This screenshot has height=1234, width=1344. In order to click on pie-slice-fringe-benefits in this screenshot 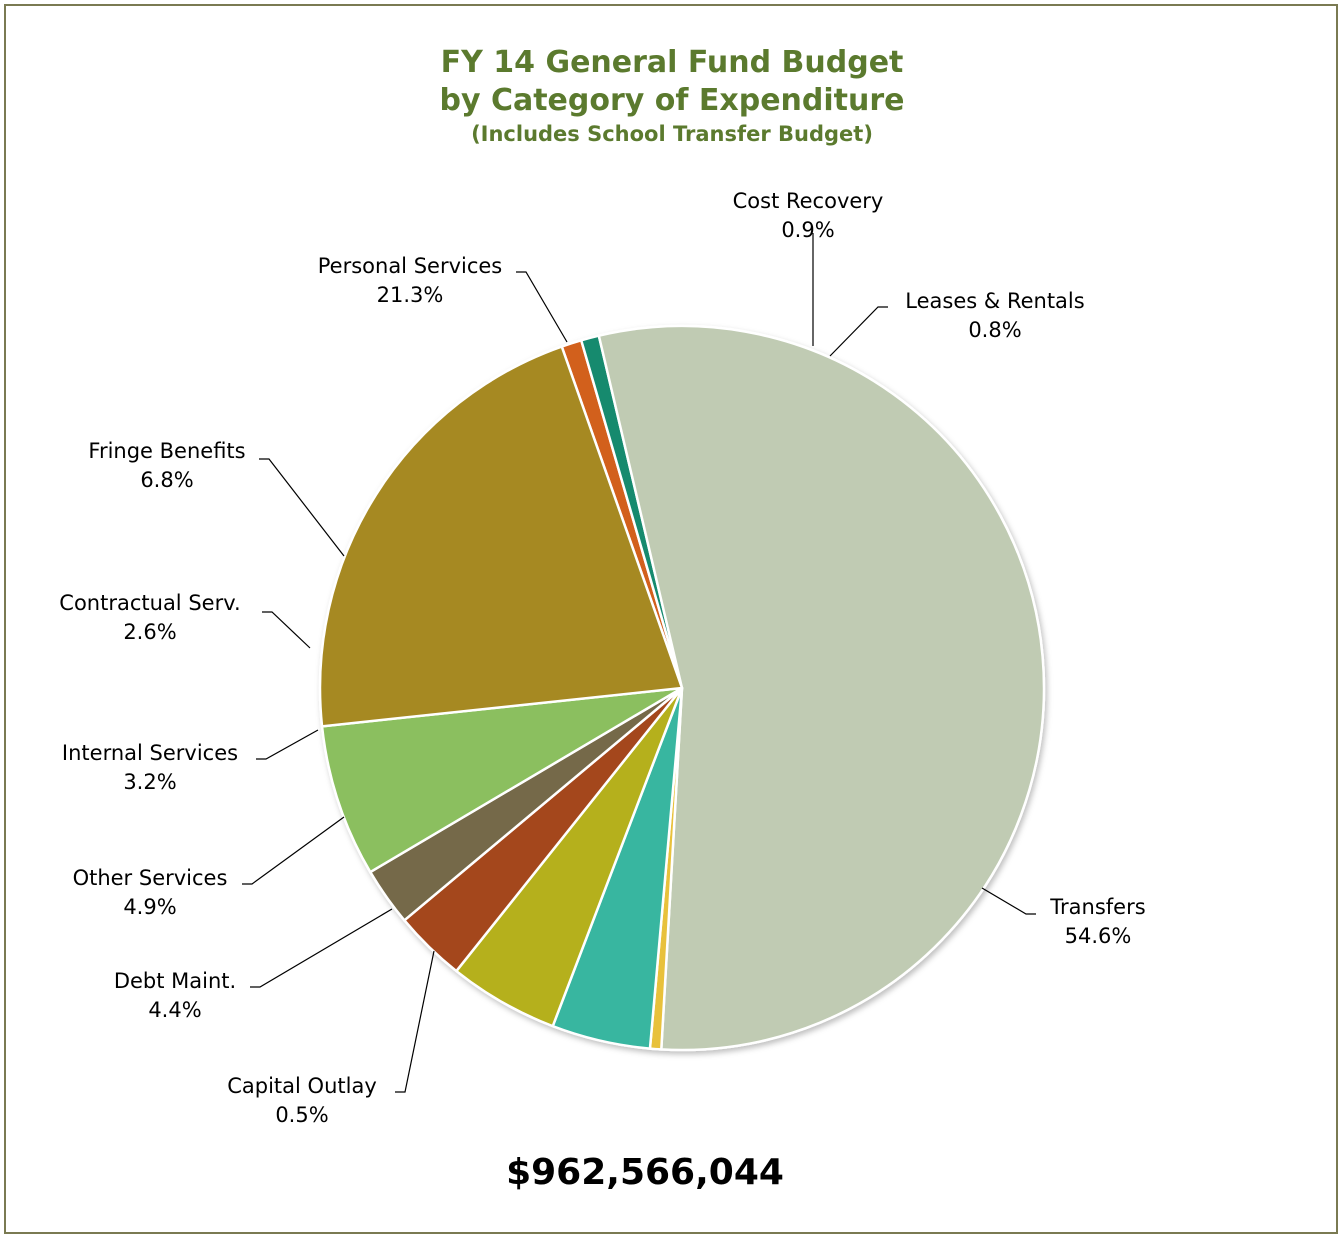, I will do `click(502, 780)`.